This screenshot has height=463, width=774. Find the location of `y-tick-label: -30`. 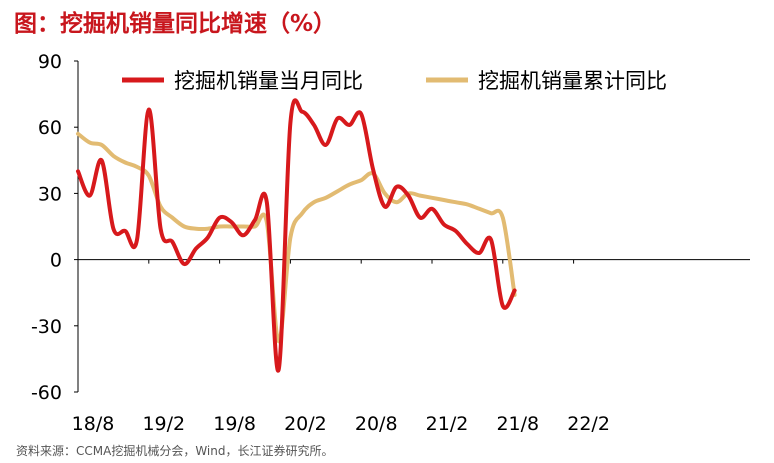

y-tick-label: -30 is located at coordinates (46, 327).